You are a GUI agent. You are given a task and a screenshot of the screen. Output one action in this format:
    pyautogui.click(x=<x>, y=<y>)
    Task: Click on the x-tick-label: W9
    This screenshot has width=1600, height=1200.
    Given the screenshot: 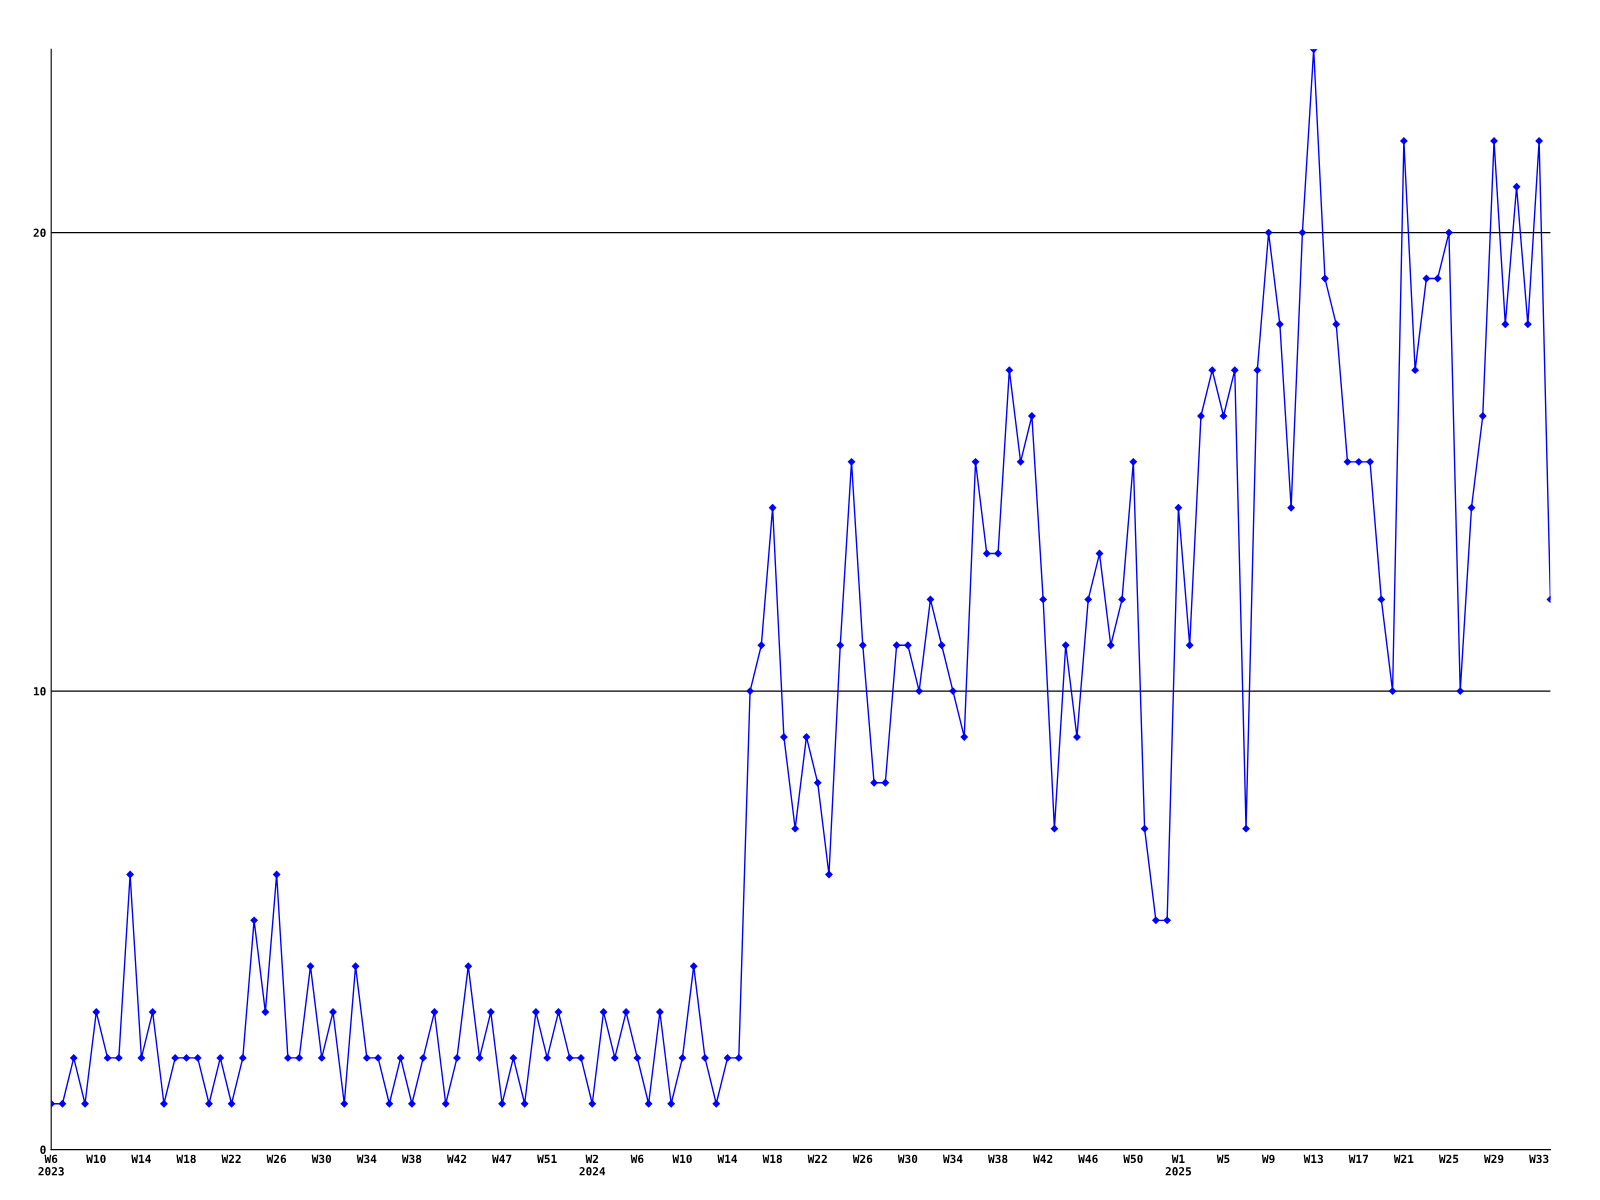 What is the action you would take?
    pyautogui.click(x=1268, y=1159)
    